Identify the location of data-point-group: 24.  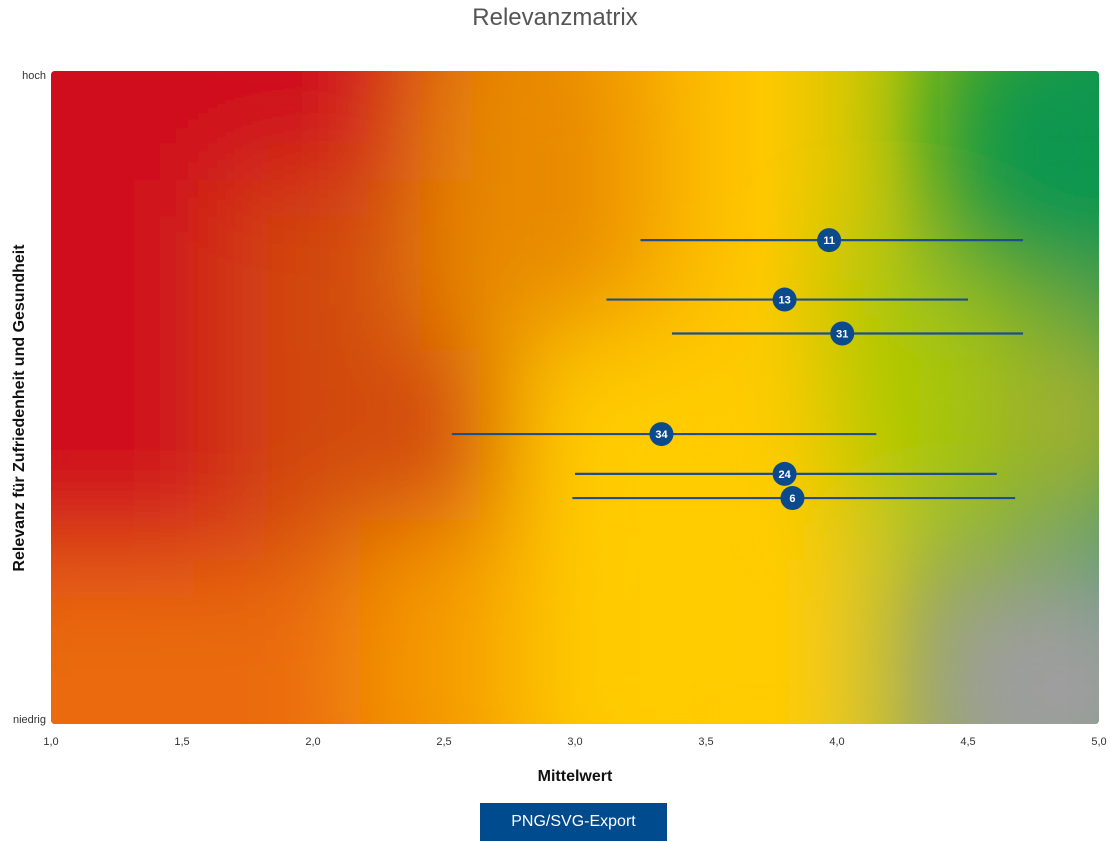
(786, 473).